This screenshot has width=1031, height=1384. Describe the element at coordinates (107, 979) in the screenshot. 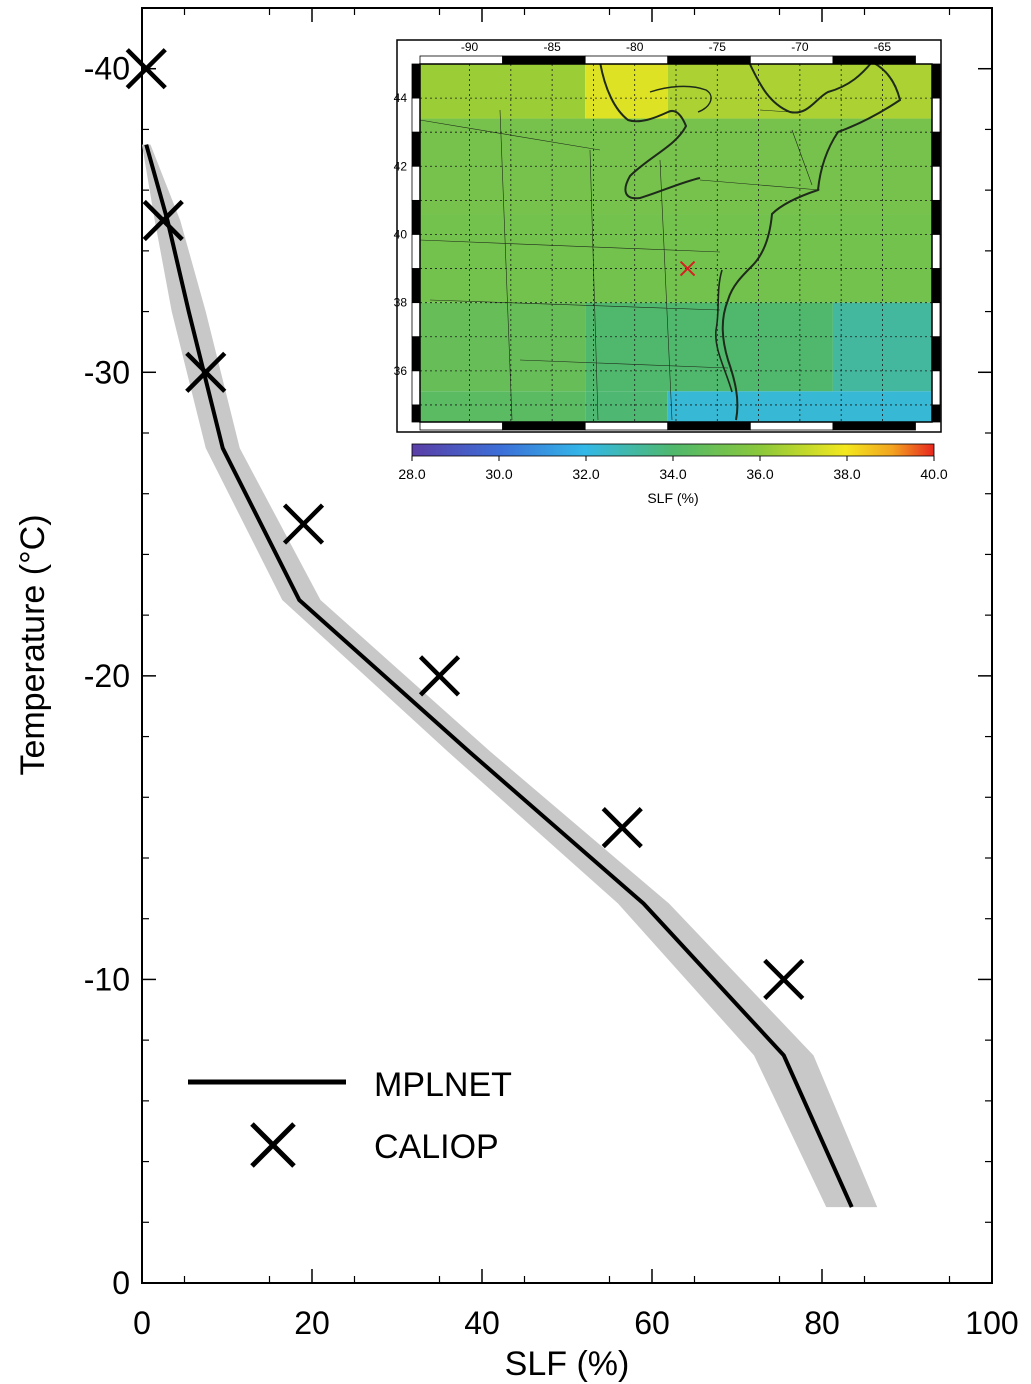

I see `y-tick-label: -10` at that location.